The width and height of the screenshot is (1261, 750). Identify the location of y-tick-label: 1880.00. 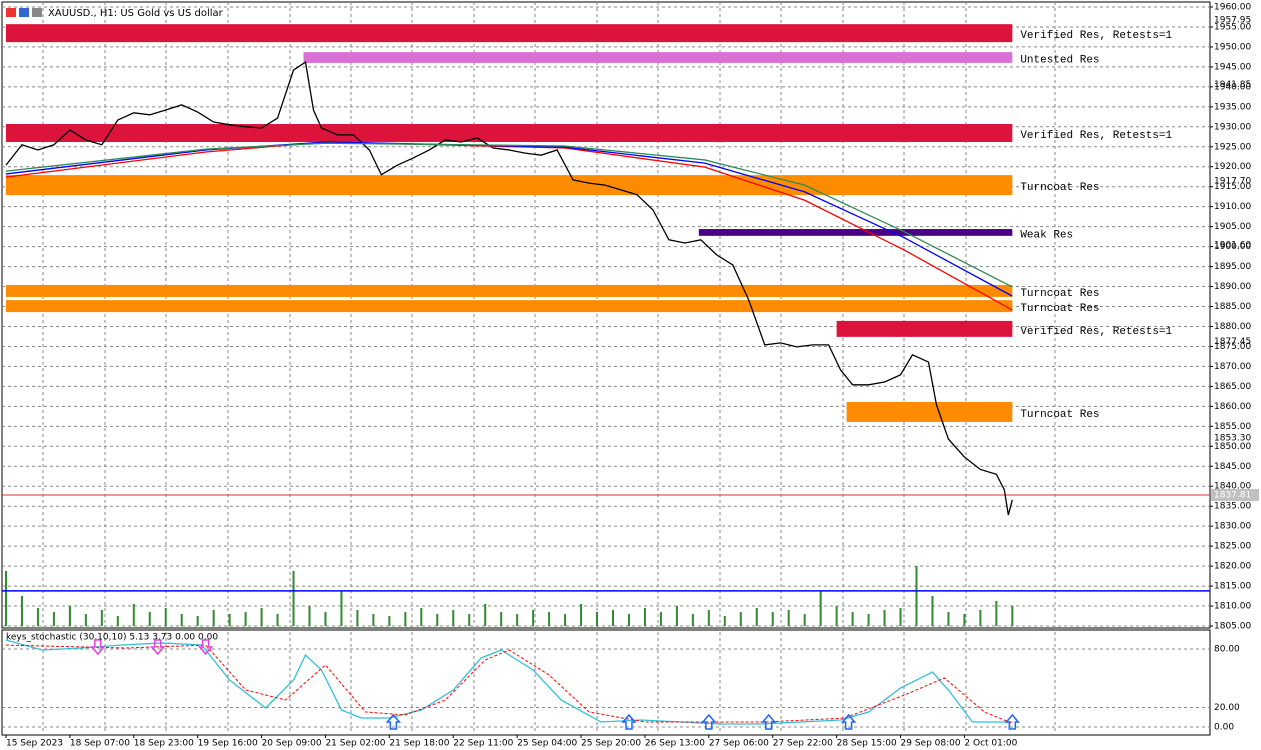
(1232, 327).